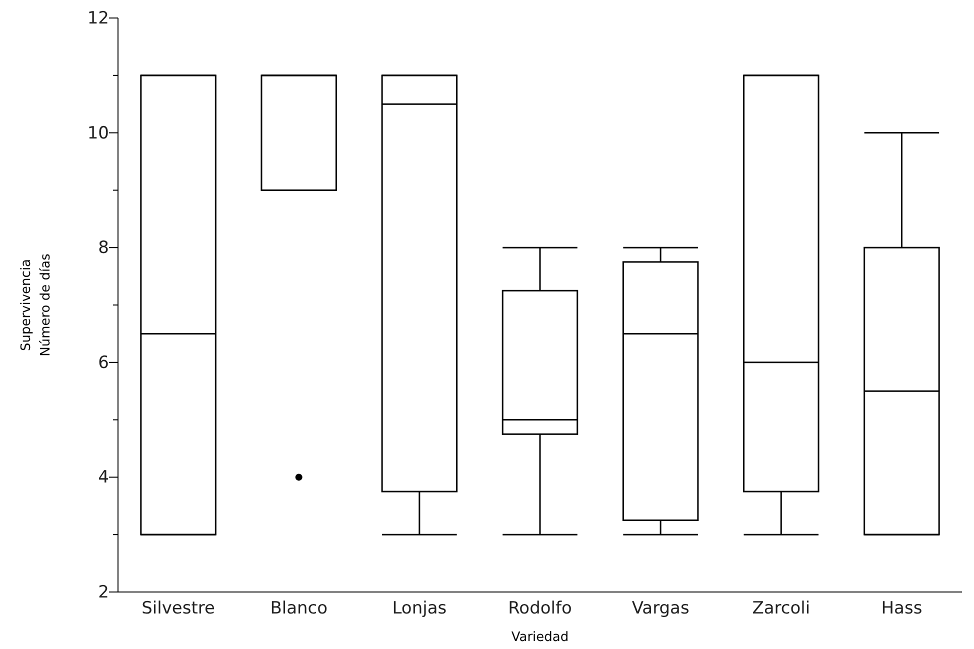 The width and height of the screenshot is (974, 649). I want to click on x-tick-label: Blanco, so click(299, 608).